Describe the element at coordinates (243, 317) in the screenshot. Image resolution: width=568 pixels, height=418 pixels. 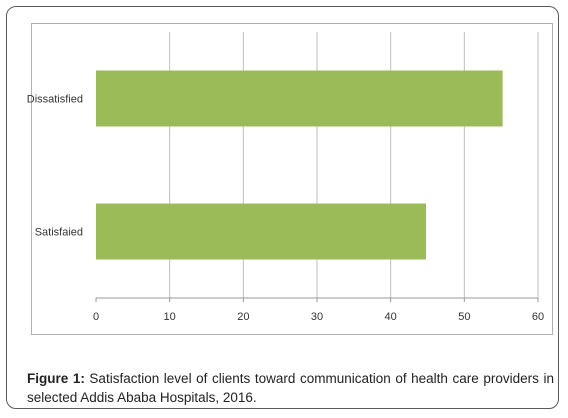
I see `x-tick-label-20: 20` at that location.